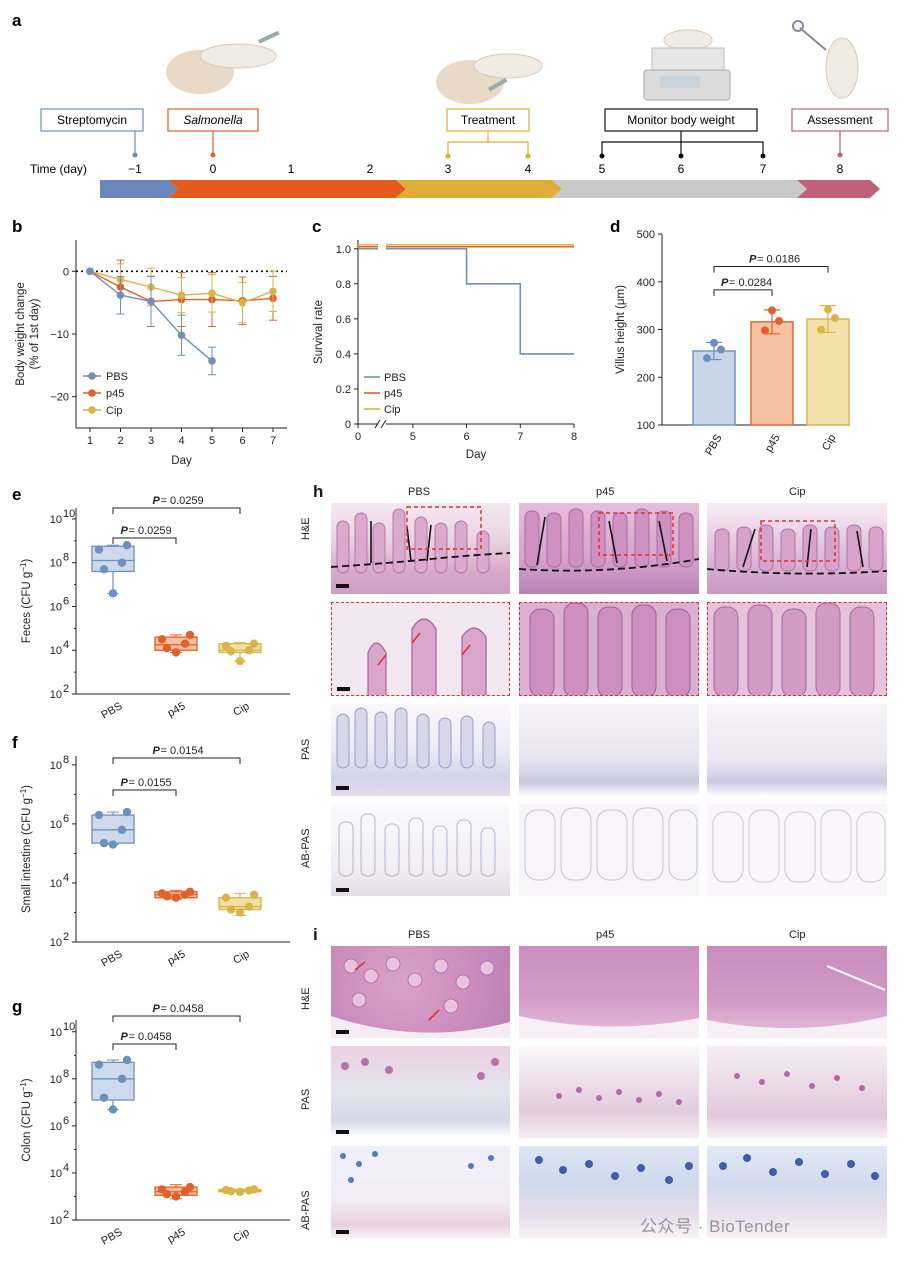 The height and width of the screenshot is (1261, 908). I want to click on timeline-day-2: 1, so click(291, 169).